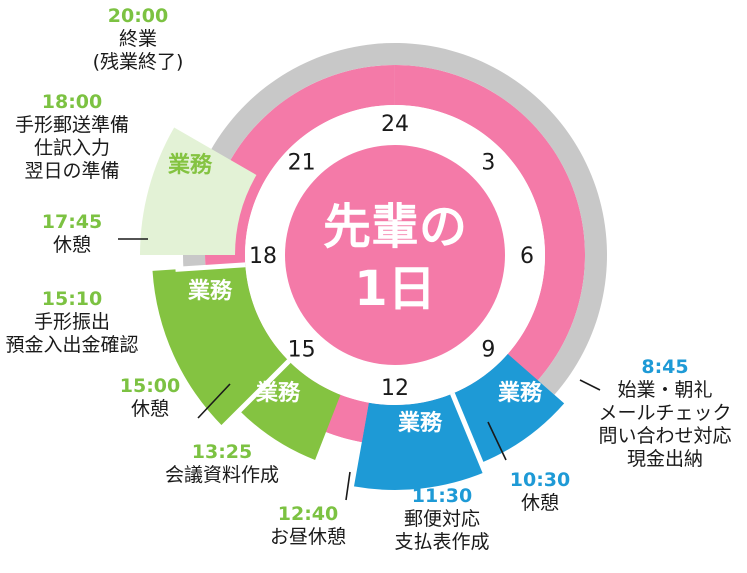 The width and height of the screenshot is (747, 573). What do you see at coordinates (664, 390) in the screenshot?
I see `event-description: 始業・朝礼` at bounding box center [664, 390].